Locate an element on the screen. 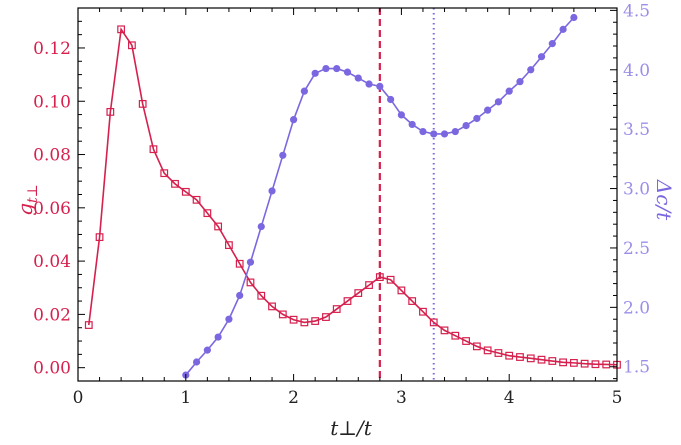  x-tick-label: 3 is located at coordinates (401, 398).